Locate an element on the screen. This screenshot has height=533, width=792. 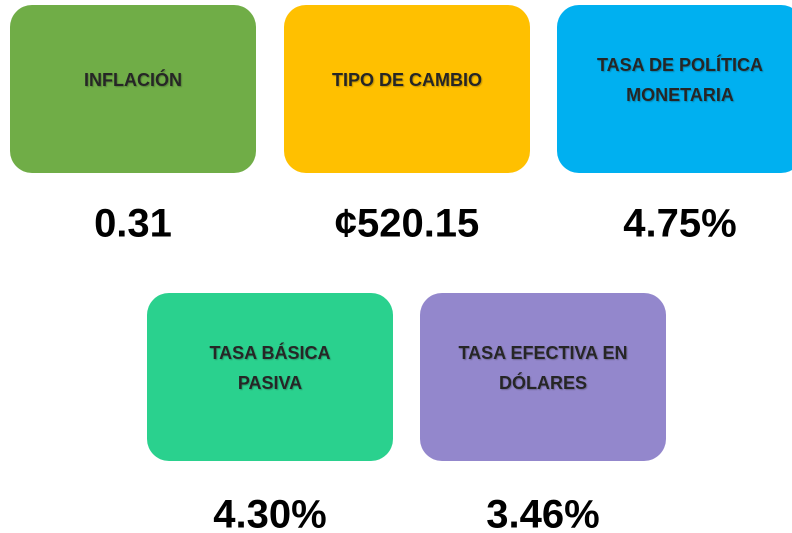
indicator-label: PASIVA is located at coordinates (270, 383).